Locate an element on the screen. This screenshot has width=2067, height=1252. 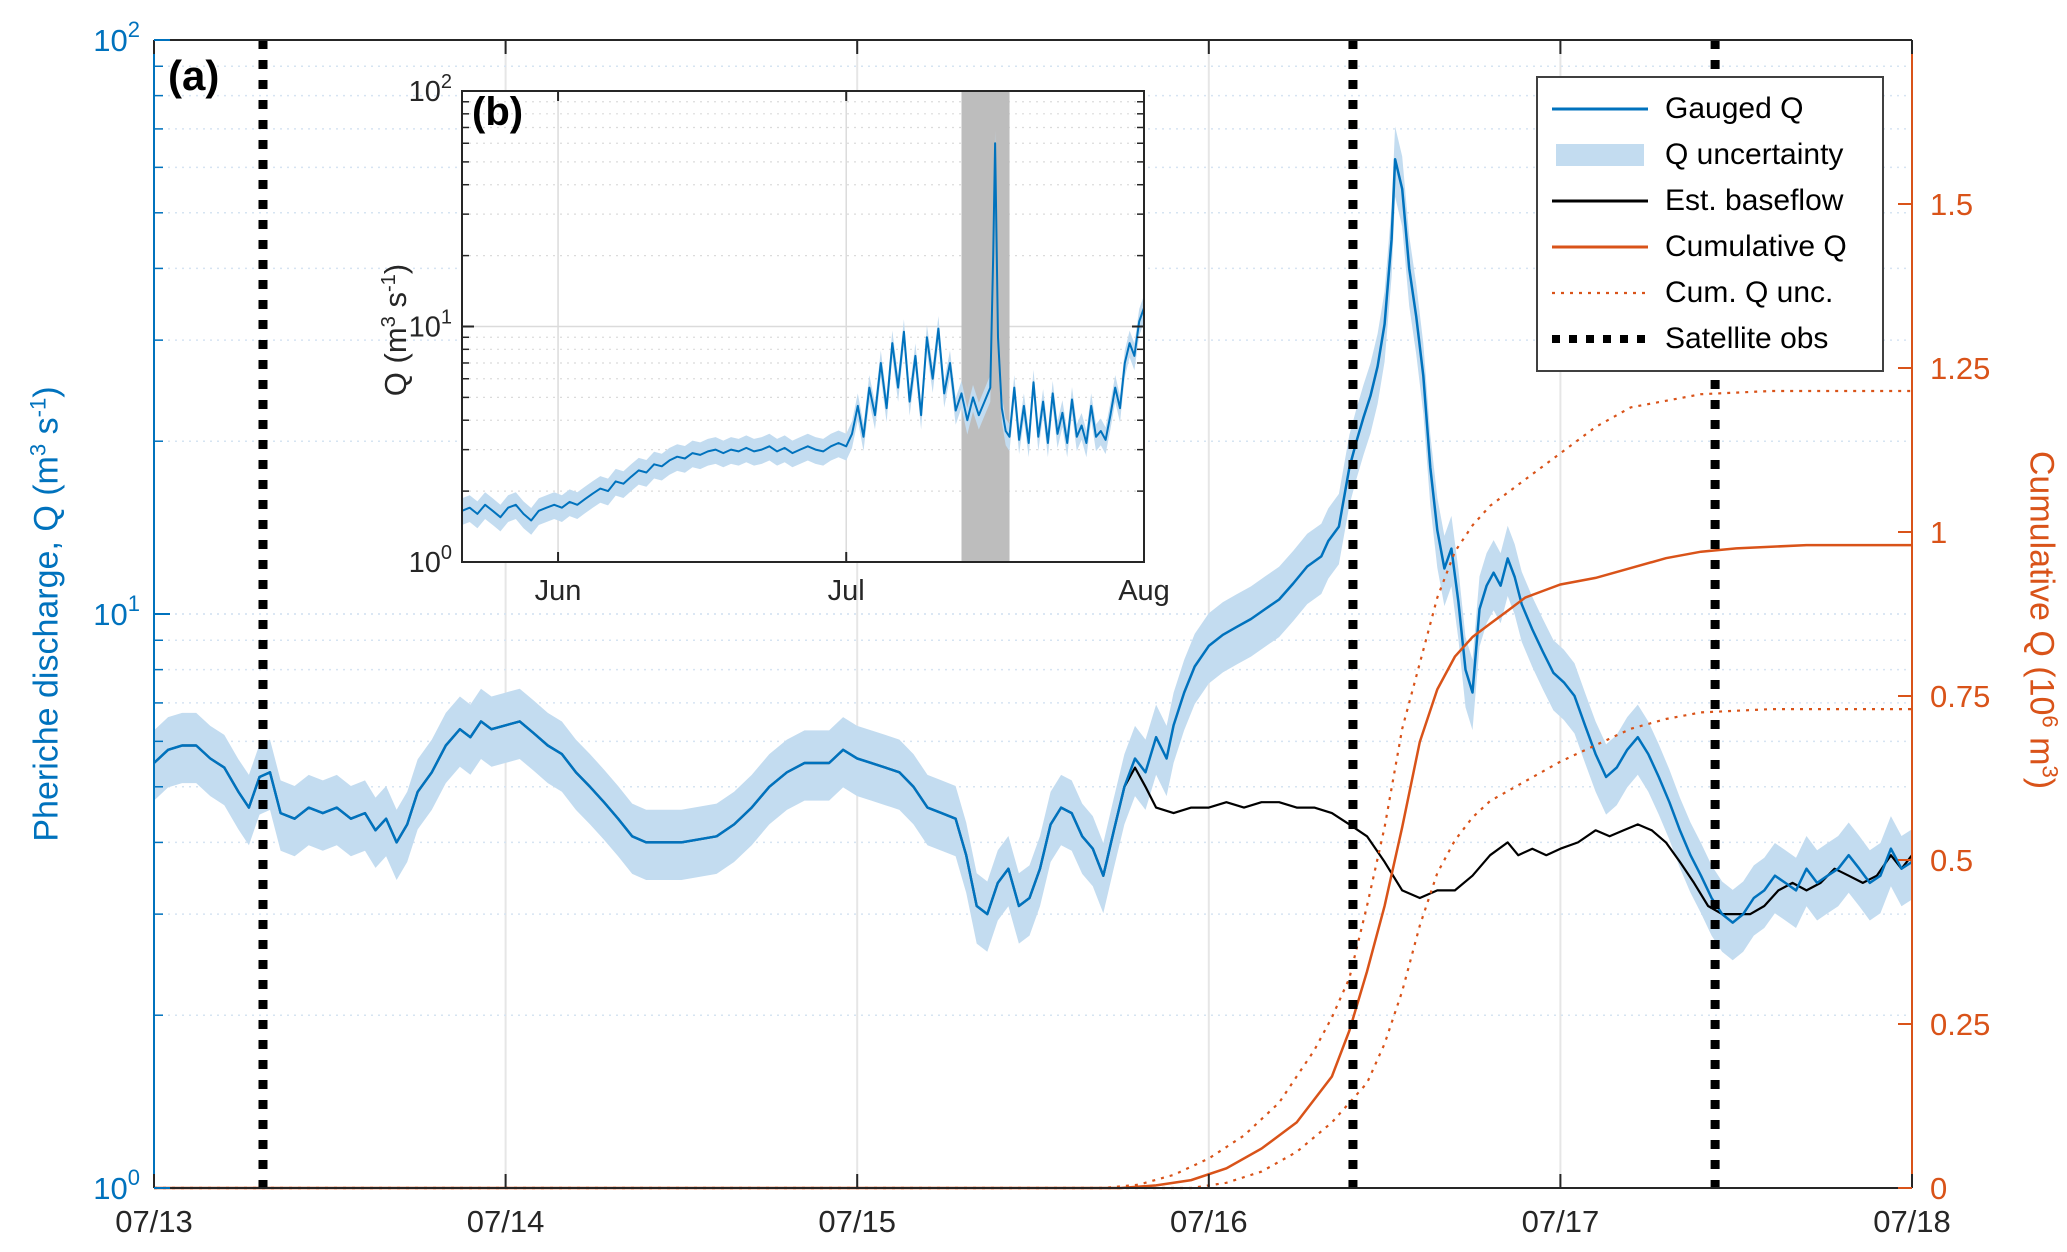
legend-item-cumulative-q: Cumulative Q is located at coordinates (1710, 247).